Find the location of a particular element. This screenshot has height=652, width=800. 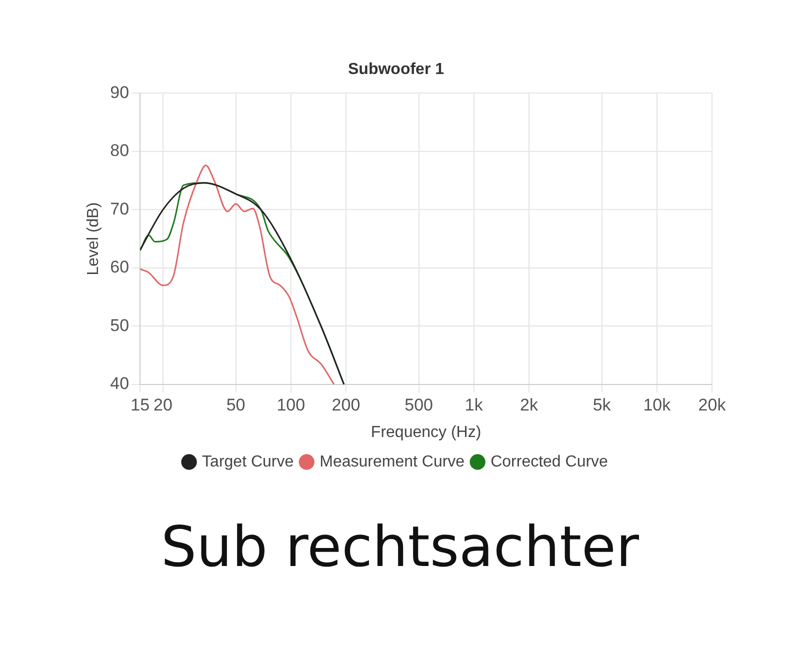

x-tick-label: 15 is located at coordinates (140, 404).